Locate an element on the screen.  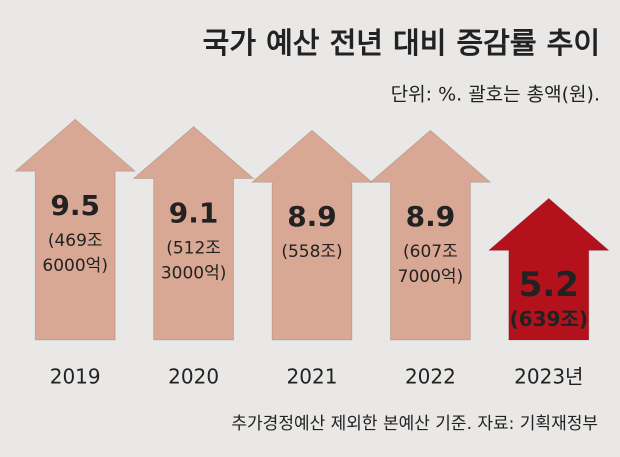
chart-subtitle: 단위: %. 괄호는 총액(원). is located at coordinates (495, 95).